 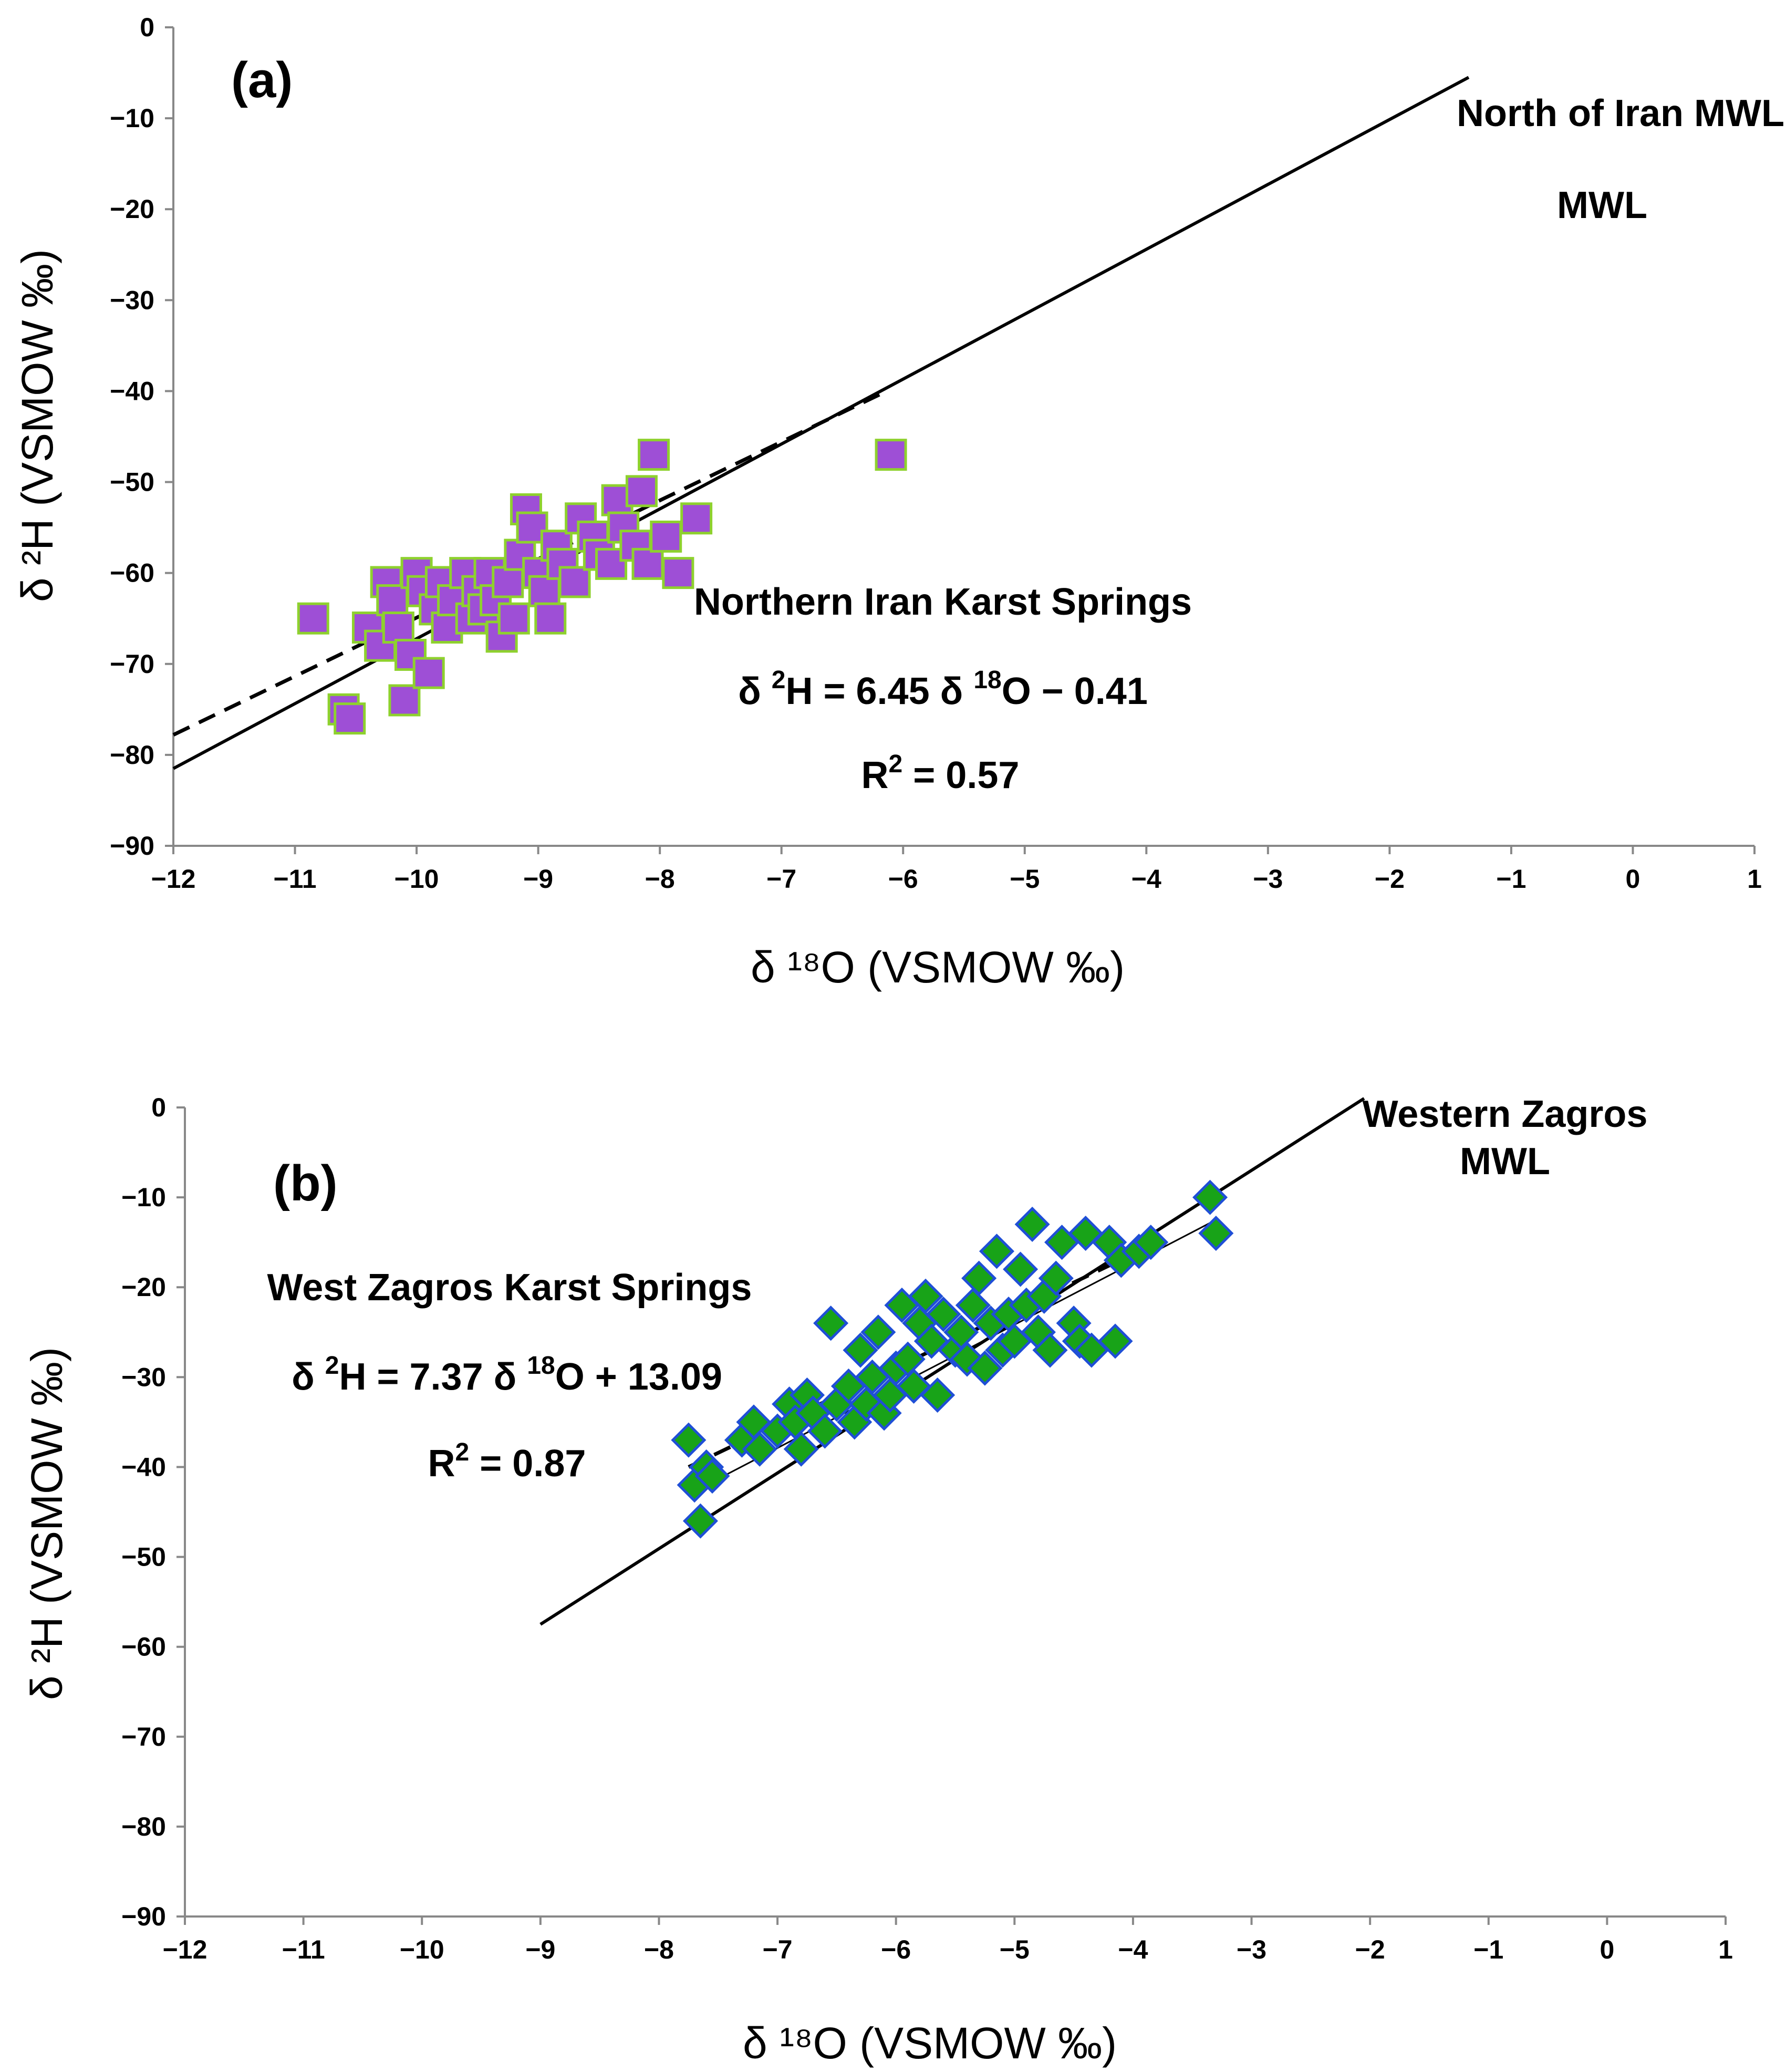 I want to click on chart-b-equation: δ 2H = 7.37 δ 18O + 13.09, so click(x=507, y=1375).